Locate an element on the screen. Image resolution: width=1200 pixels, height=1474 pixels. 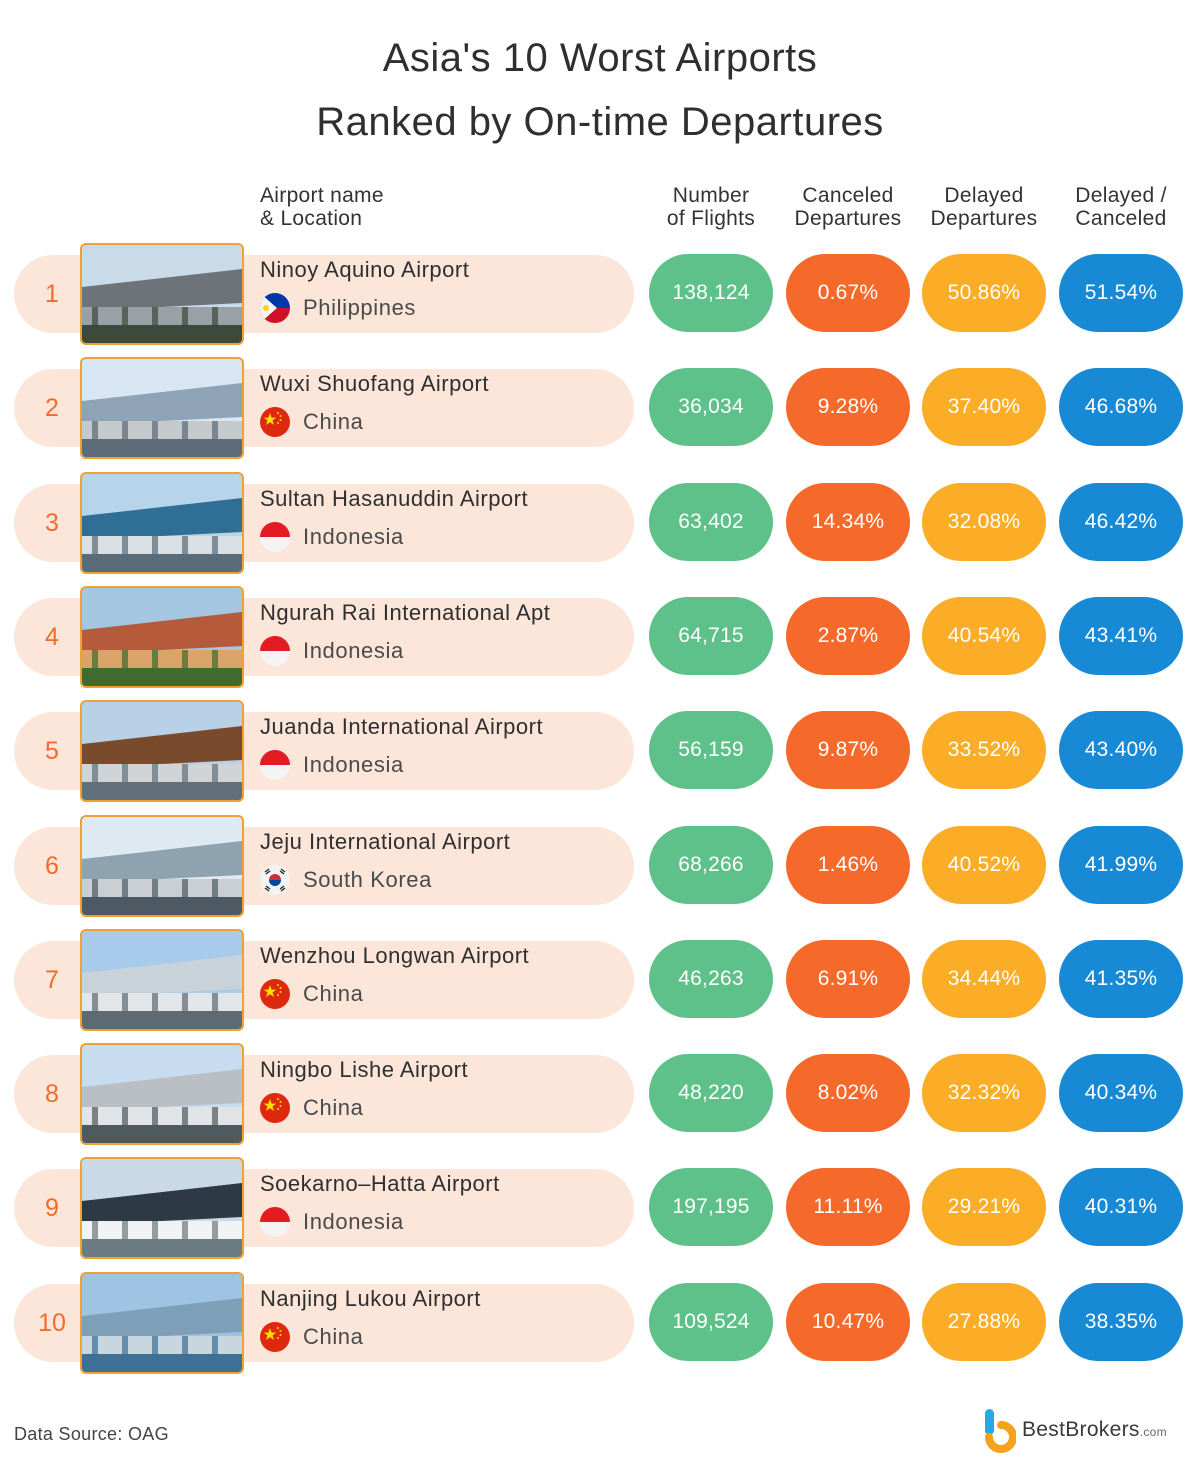
delayed-value: 29.21% is located at coordinates (984, 1207).